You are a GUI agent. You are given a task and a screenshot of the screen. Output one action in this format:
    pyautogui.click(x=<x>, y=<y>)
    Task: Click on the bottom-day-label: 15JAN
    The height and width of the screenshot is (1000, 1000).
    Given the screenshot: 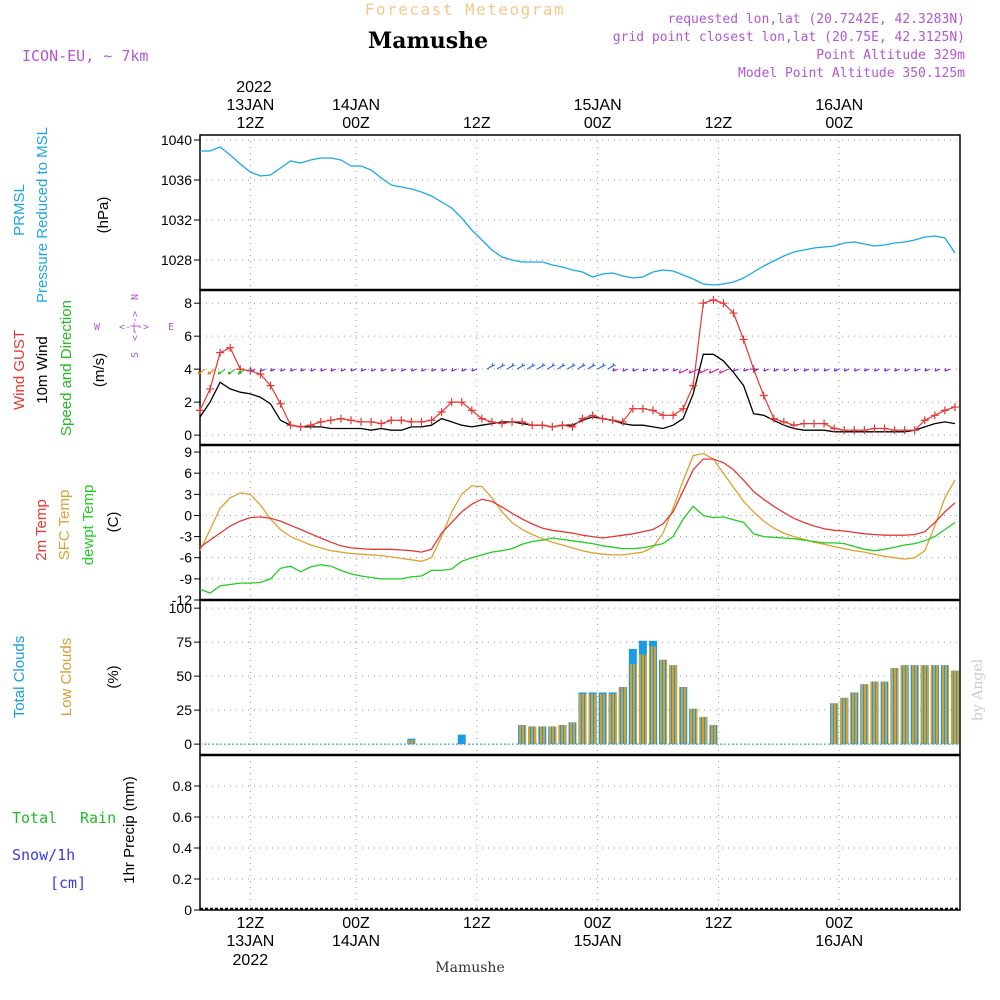 What is the action you would take?
    pyautogui.click(x=598, y=941)
    